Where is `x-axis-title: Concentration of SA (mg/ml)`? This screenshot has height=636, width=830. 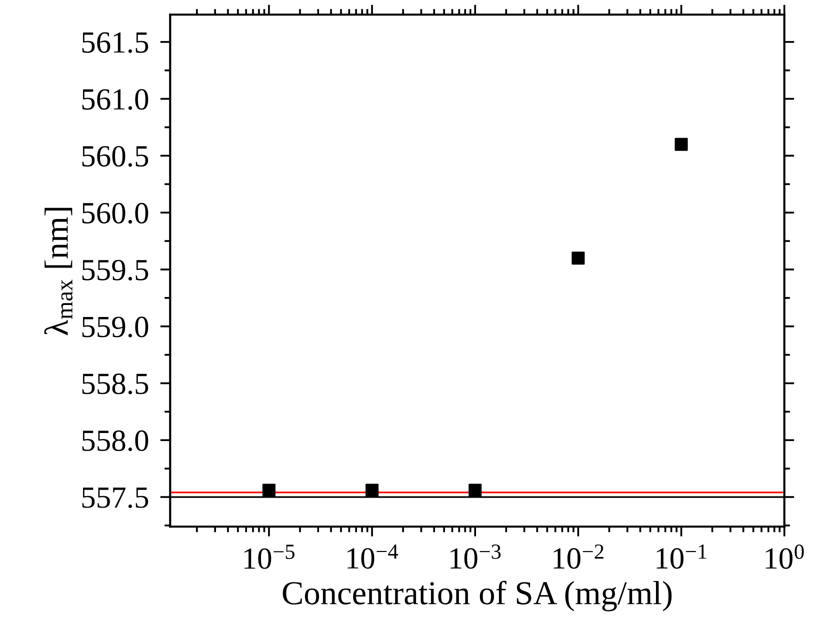 x-axis-title: Concentration of SA (mg/ml) is located at coordinates (477, 596).